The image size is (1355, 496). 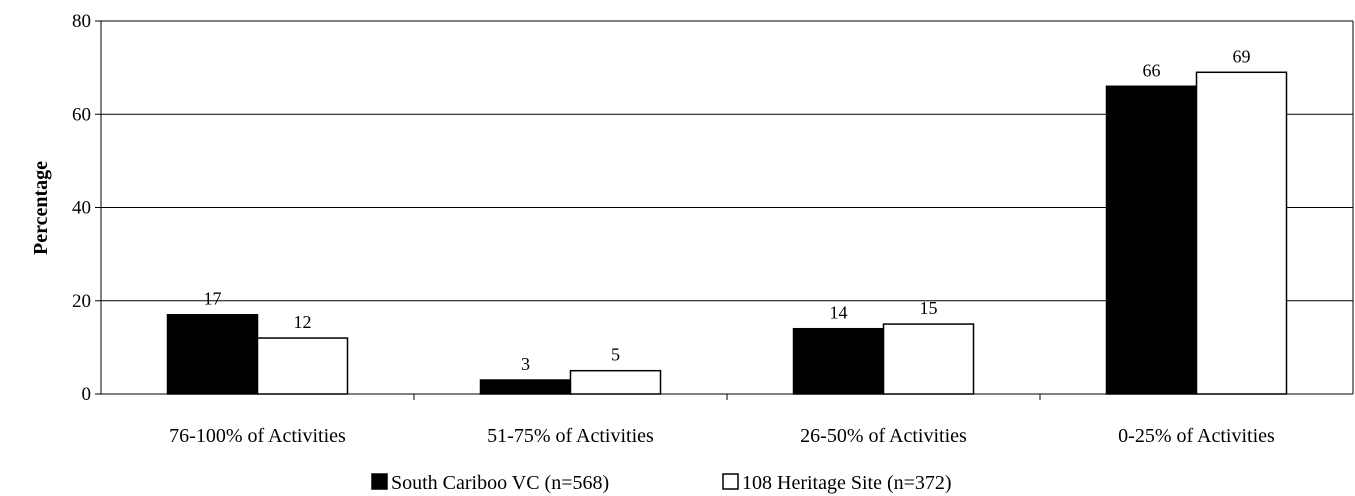 What do you see at coordinates (570, 436) in the screenshot?
I see `x-category-label: 51-75% of Activities` at bounding box center [570, 436].